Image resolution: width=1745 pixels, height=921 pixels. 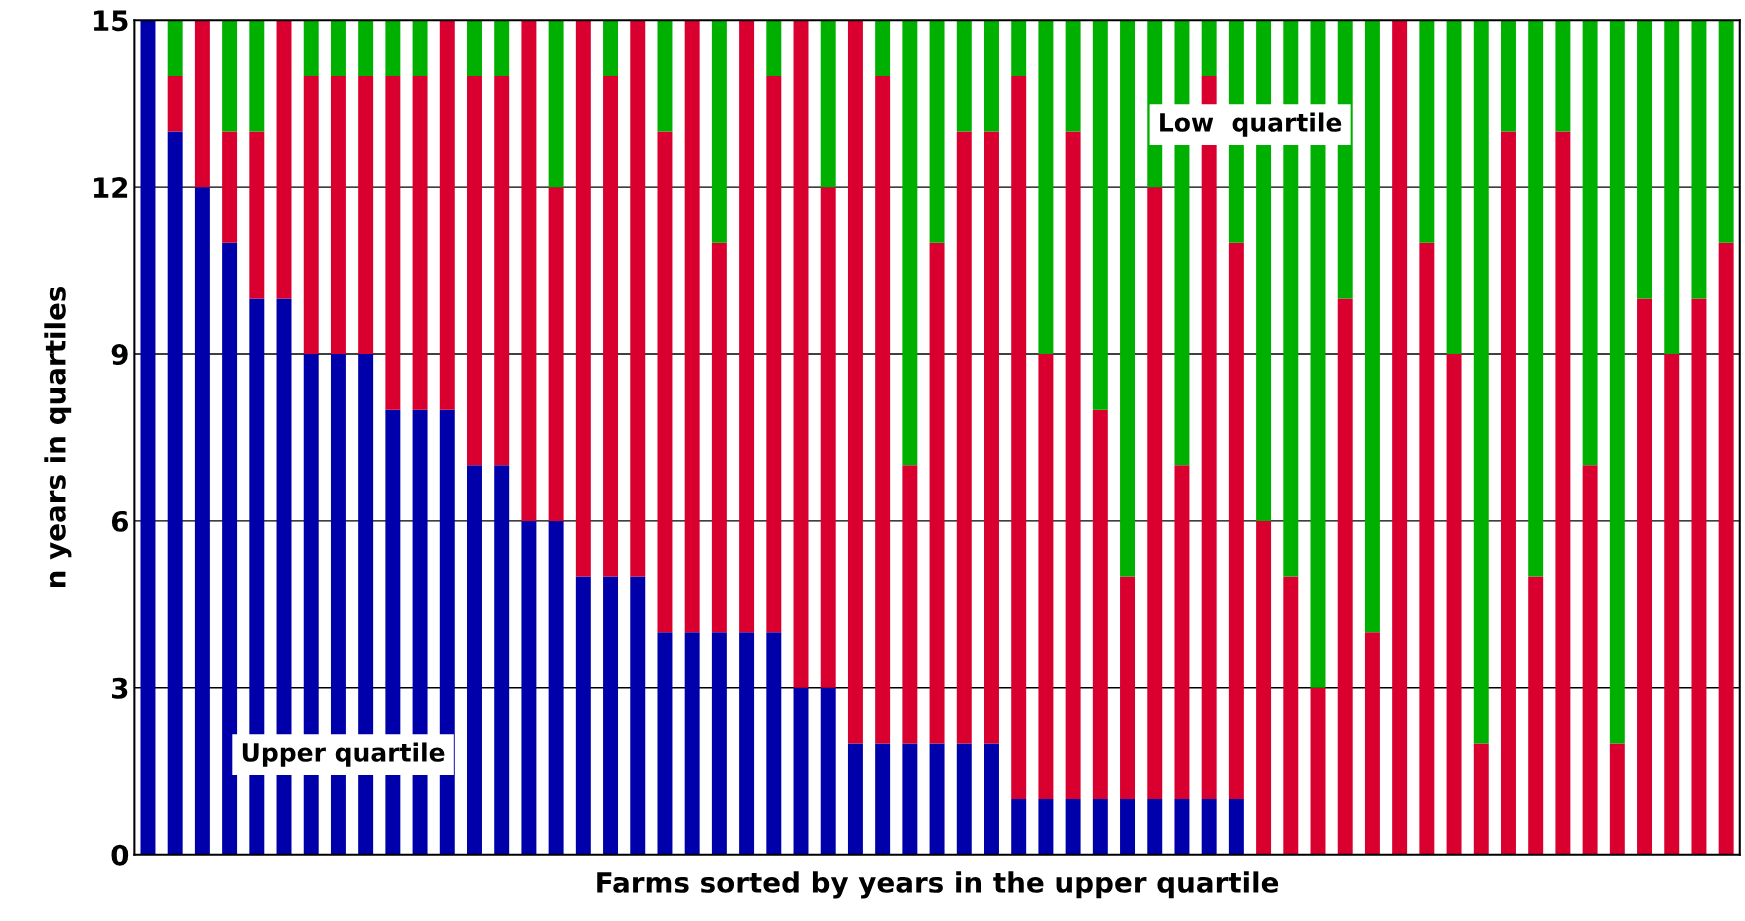 I want to click on y-axis-title: n years in quartiles, so click(x=58, y=437).